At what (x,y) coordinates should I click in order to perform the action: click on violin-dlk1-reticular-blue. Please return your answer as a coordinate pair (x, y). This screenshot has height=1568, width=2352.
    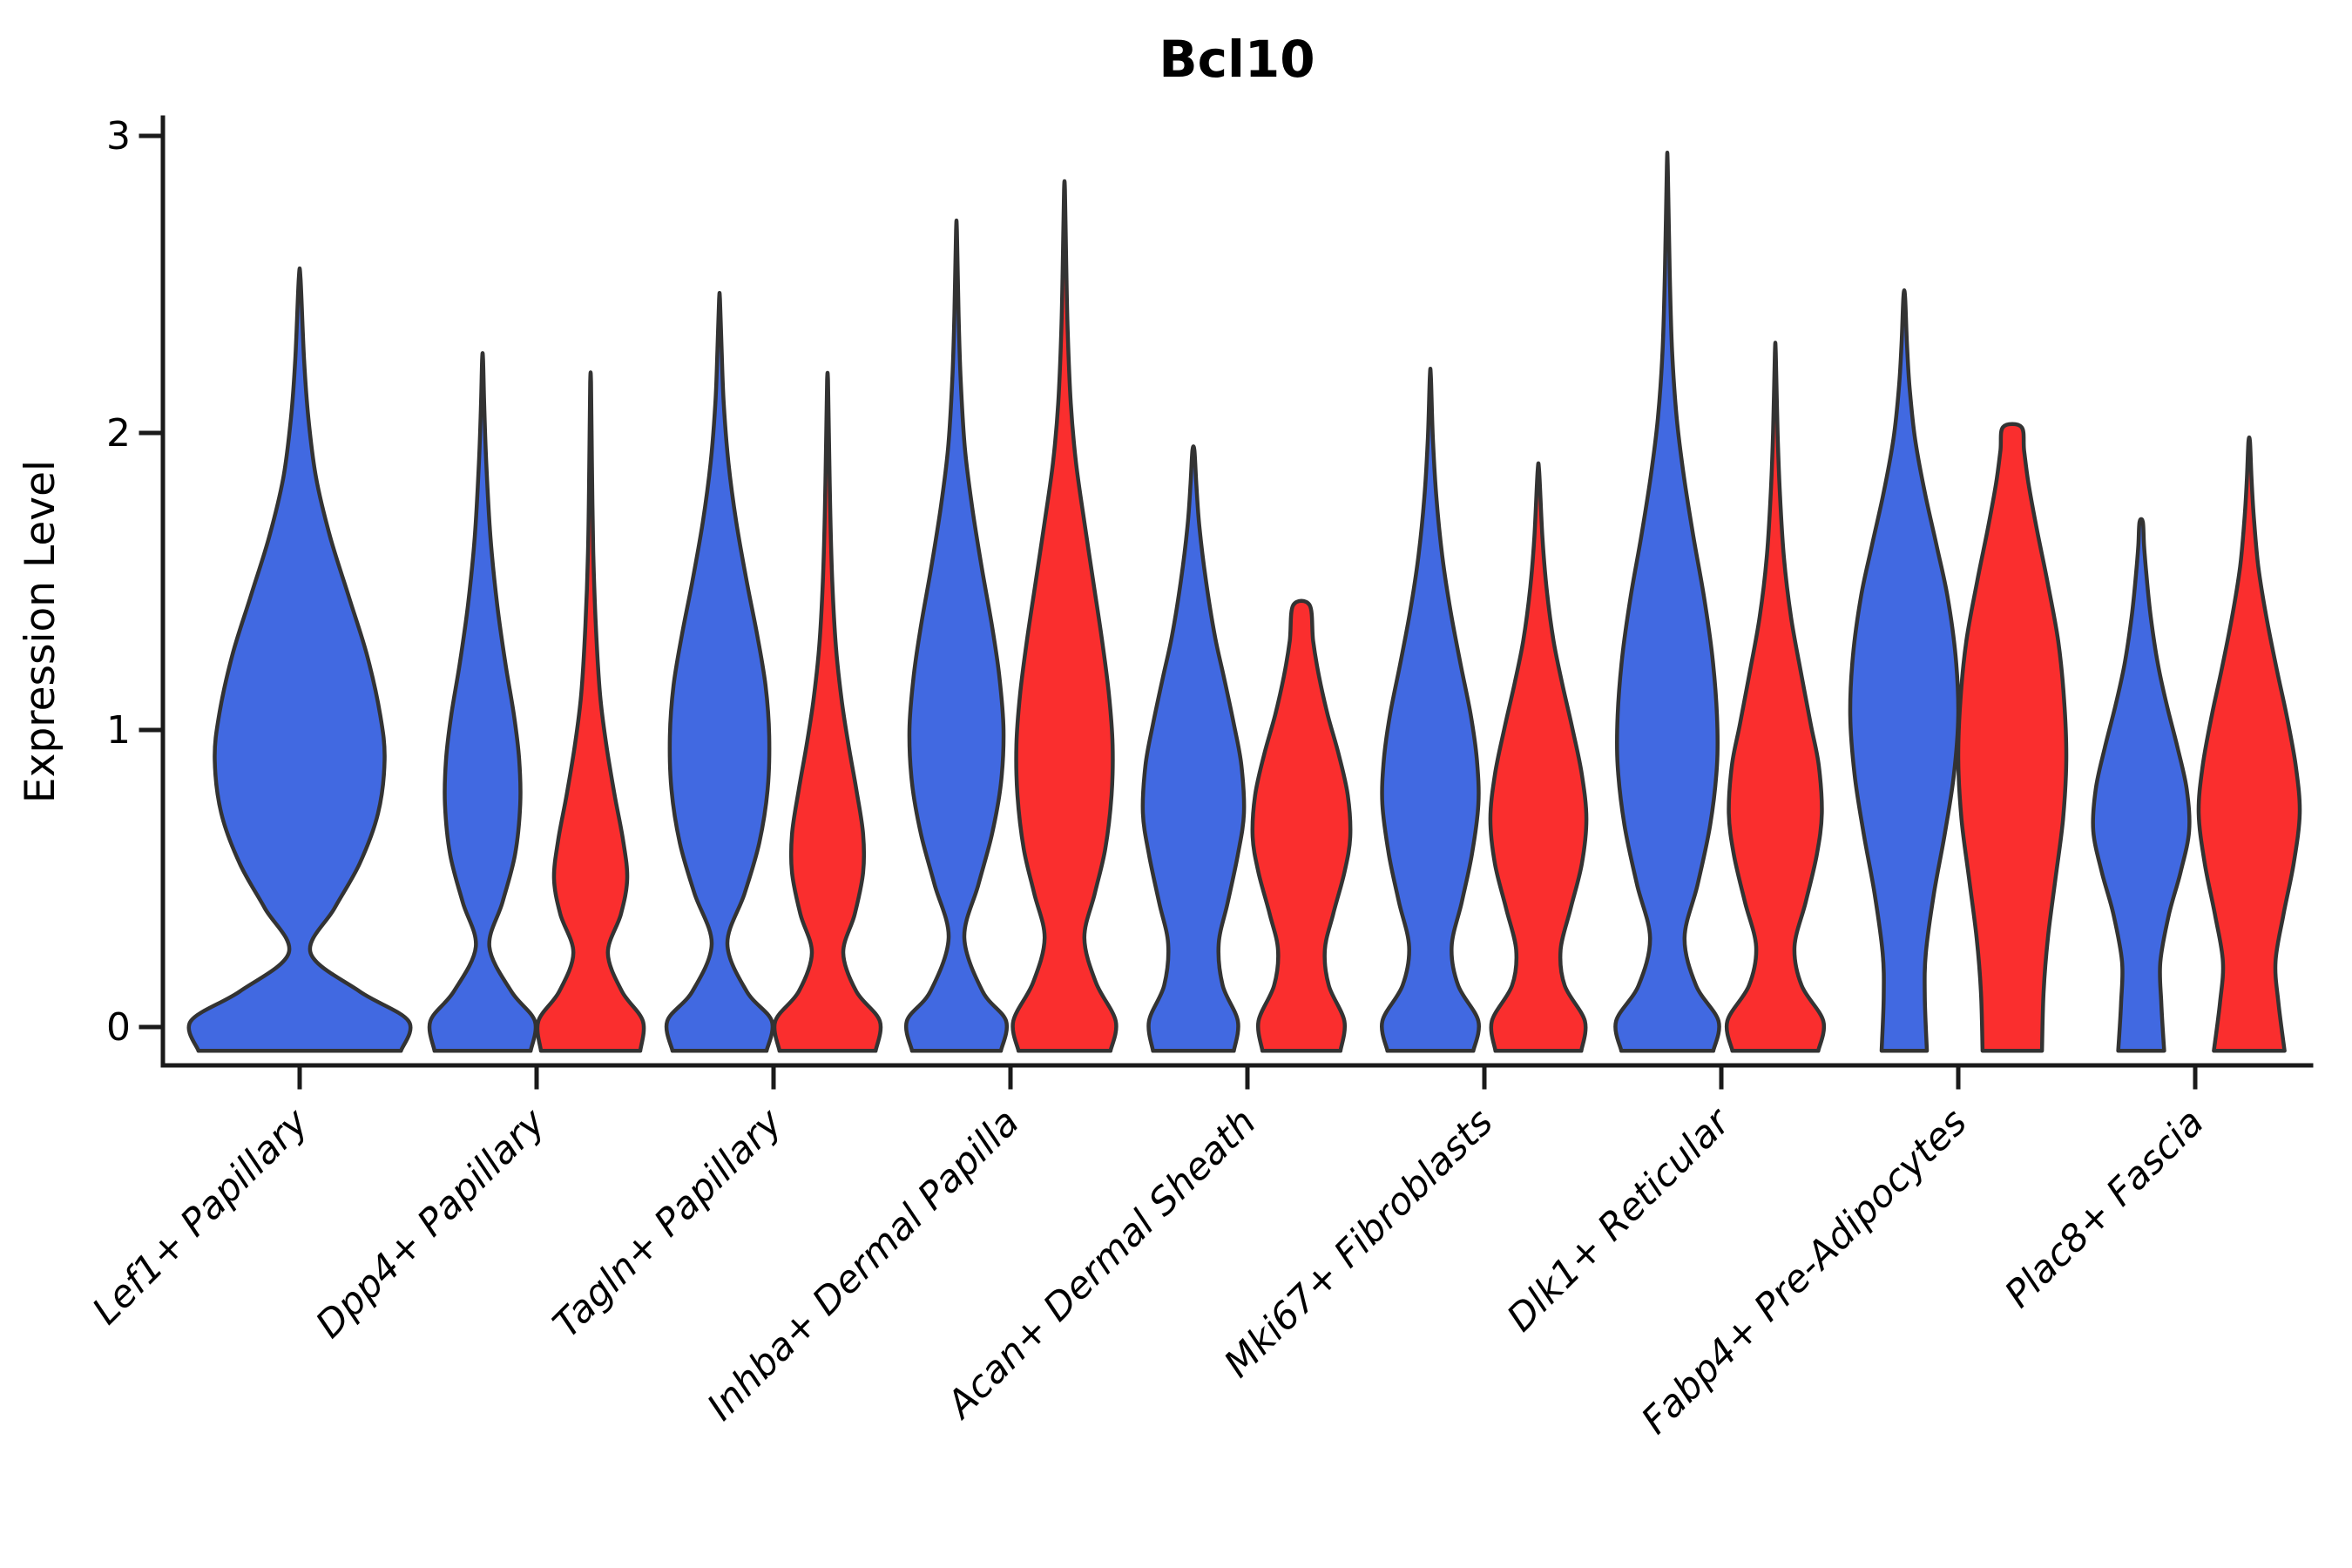
    Looking at the image, I should click on (1667, 601).